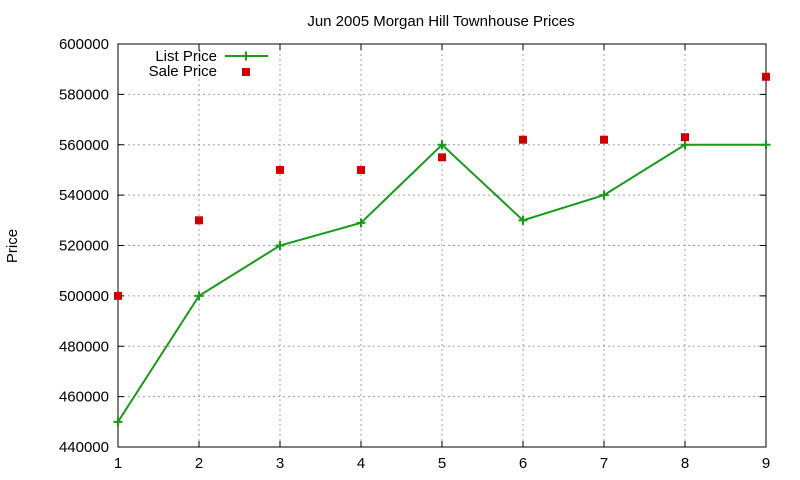 The height and width of the screenshot is (480, 800). I want to click on x-tick-label: 3, so click(280, 463).